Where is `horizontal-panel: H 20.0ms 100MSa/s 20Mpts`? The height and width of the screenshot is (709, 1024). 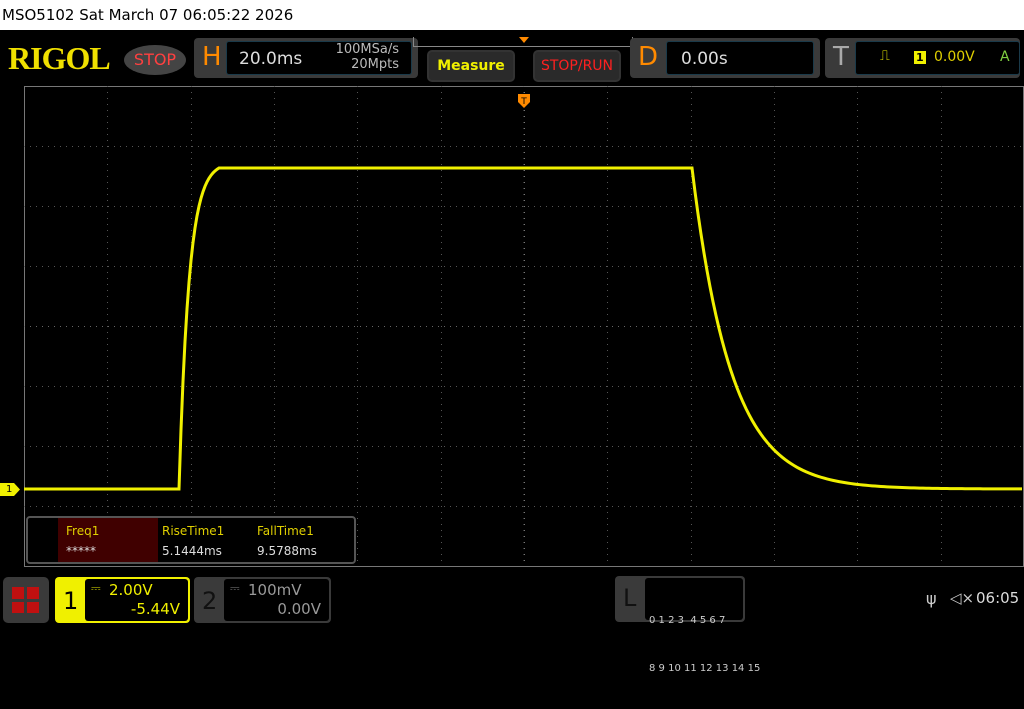 horizontal-panel: H 20.0ms 100MSa/s 20Mpts is located at coordinates (306, 58).